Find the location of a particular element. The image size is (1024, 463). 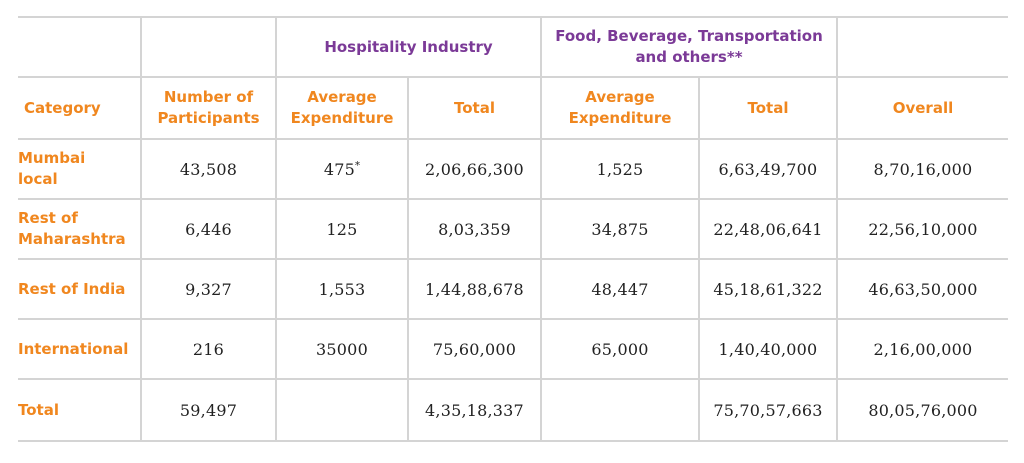

hospitality-total-header-label: Total is located at coordinates (474, 107).